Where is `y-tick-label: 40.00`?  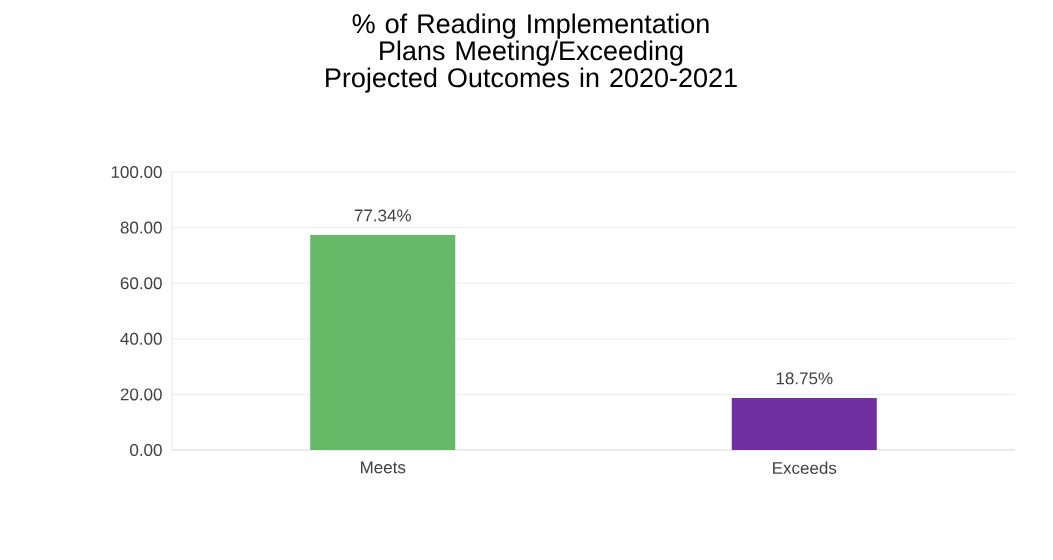 y-tick-label: 40.00 is located at coordinates (141, 338).